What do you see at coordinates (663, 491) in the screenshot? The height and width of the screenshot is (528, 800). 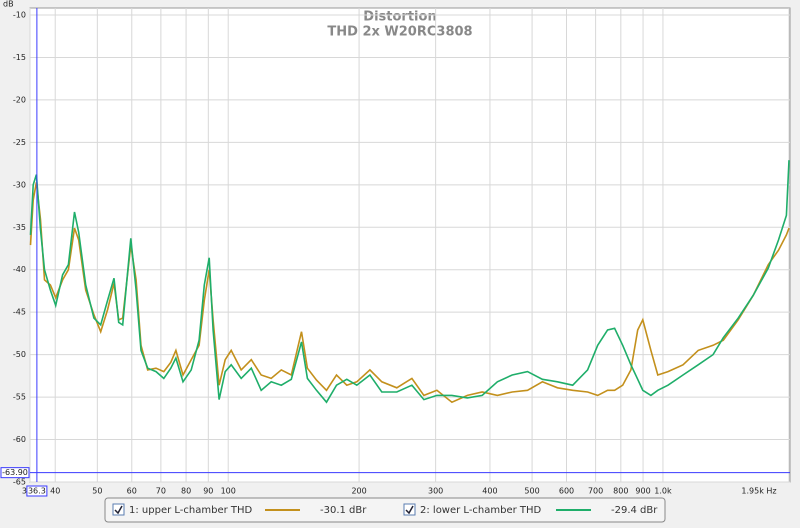 I see `x-tick-label: 1.0k` at bounding box center [663, 491].